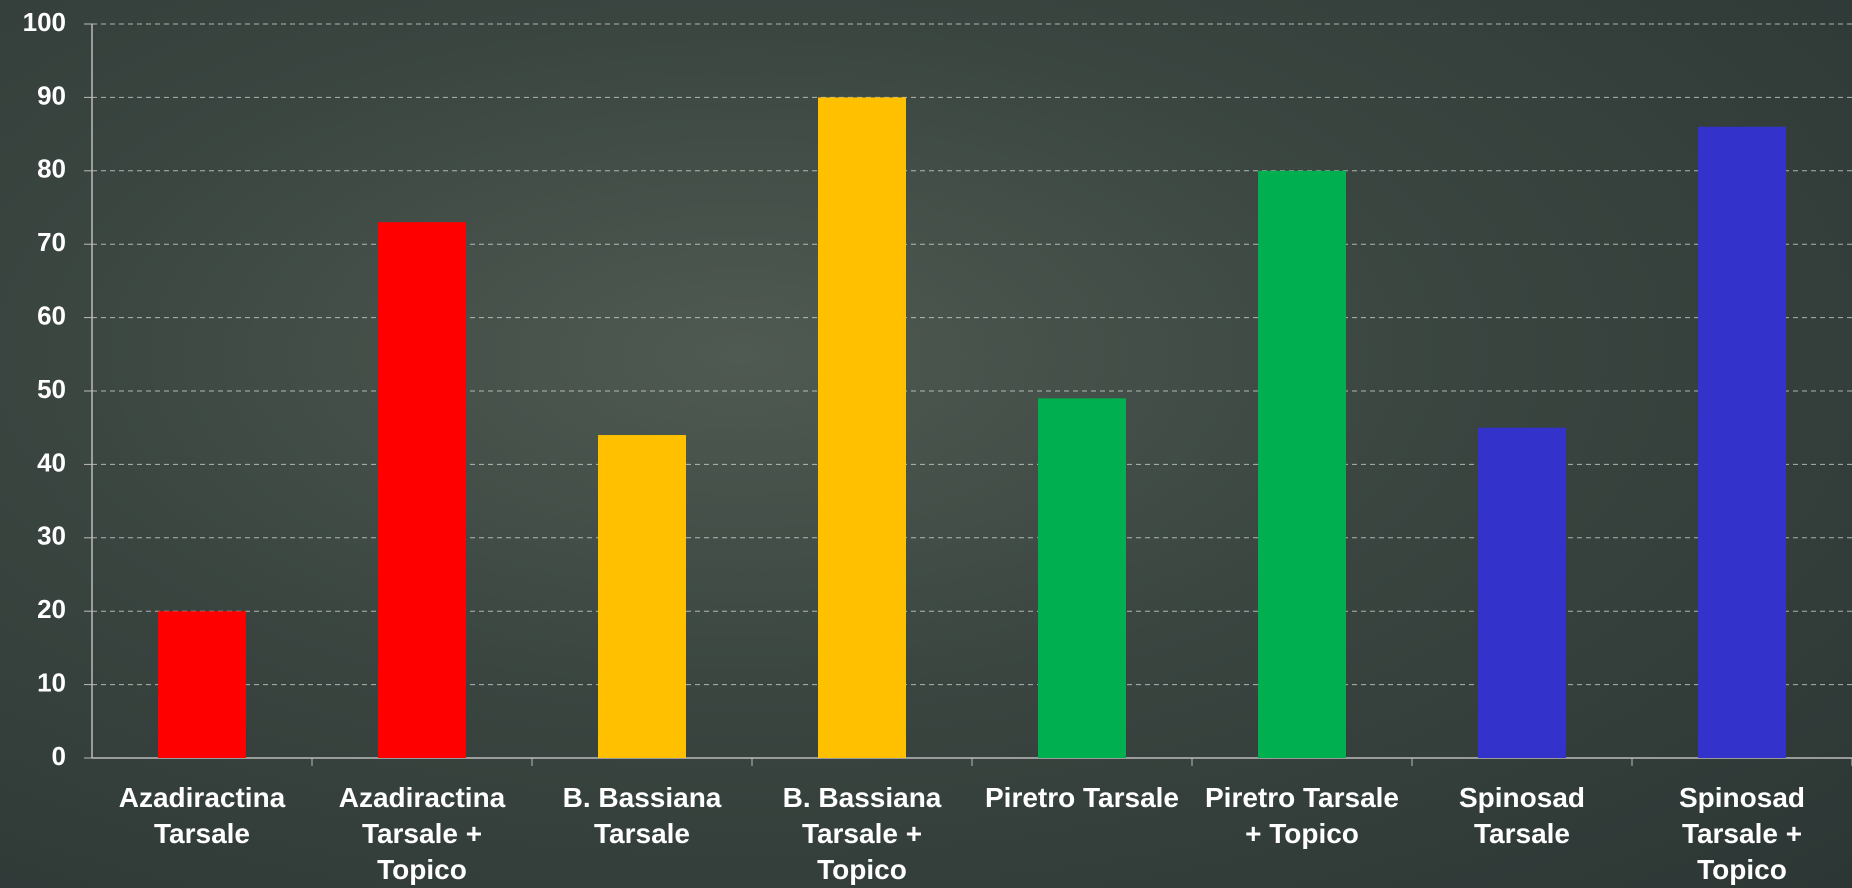 Image resolution: width=1852 pixels, height=888 pixels. What do you see at coordinates (422, 833) in the screenshot?
I see `x-tick-label: Azadiractina Tarsale + Topico` at bounding box center [422, 833].